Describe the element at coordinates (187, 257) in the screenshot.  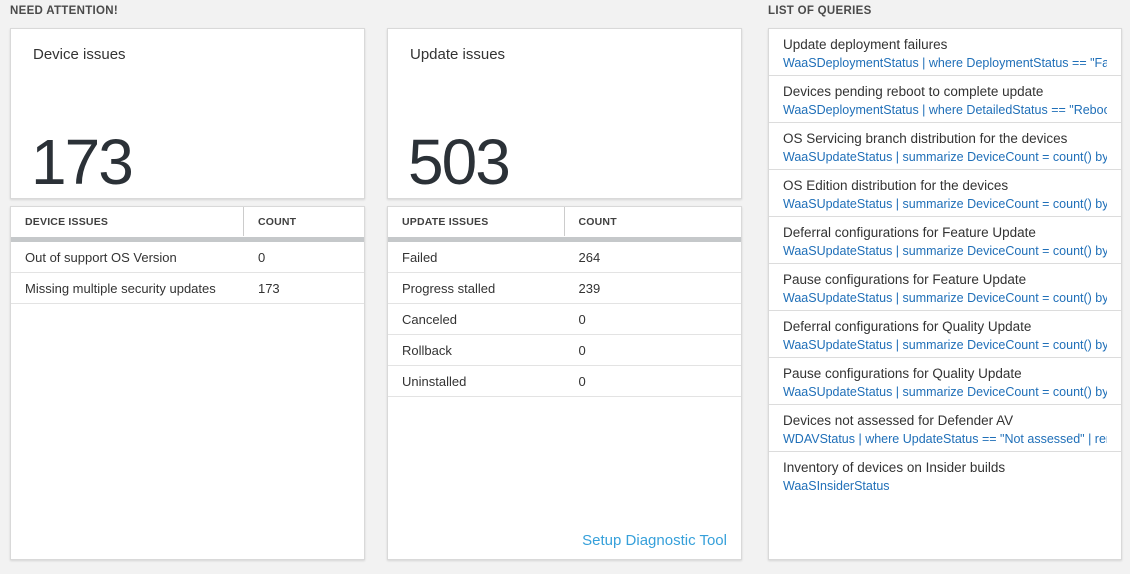
I see `table-row: Out of support OS Version 0` at that location.